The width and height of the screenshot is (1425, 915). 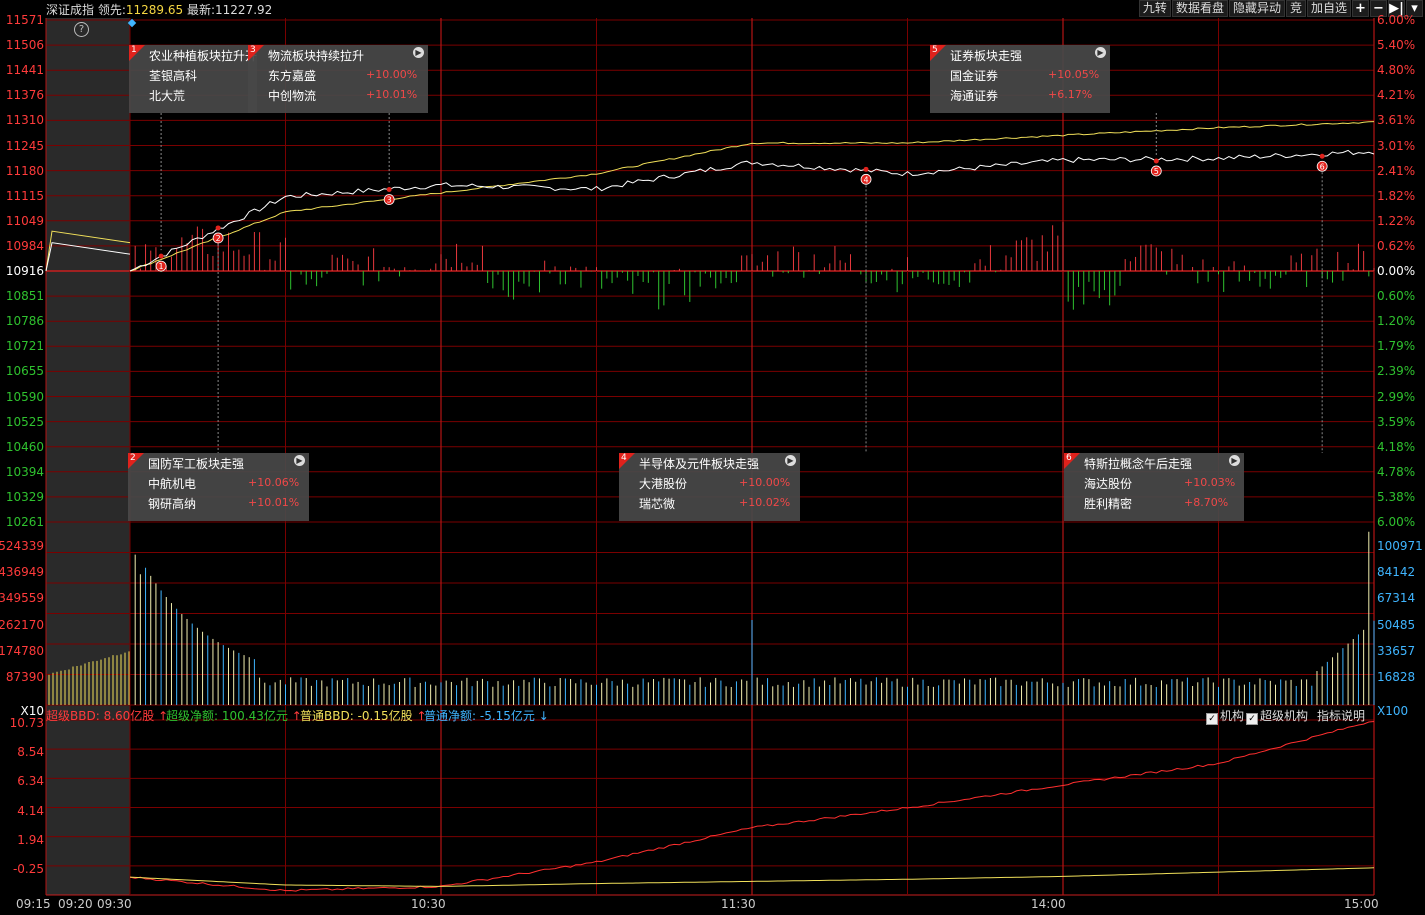 What do you see at coordinates (24, 170) in the screenshot?
I see `price-axis-label: 11180` at bounding box center [24, 170].